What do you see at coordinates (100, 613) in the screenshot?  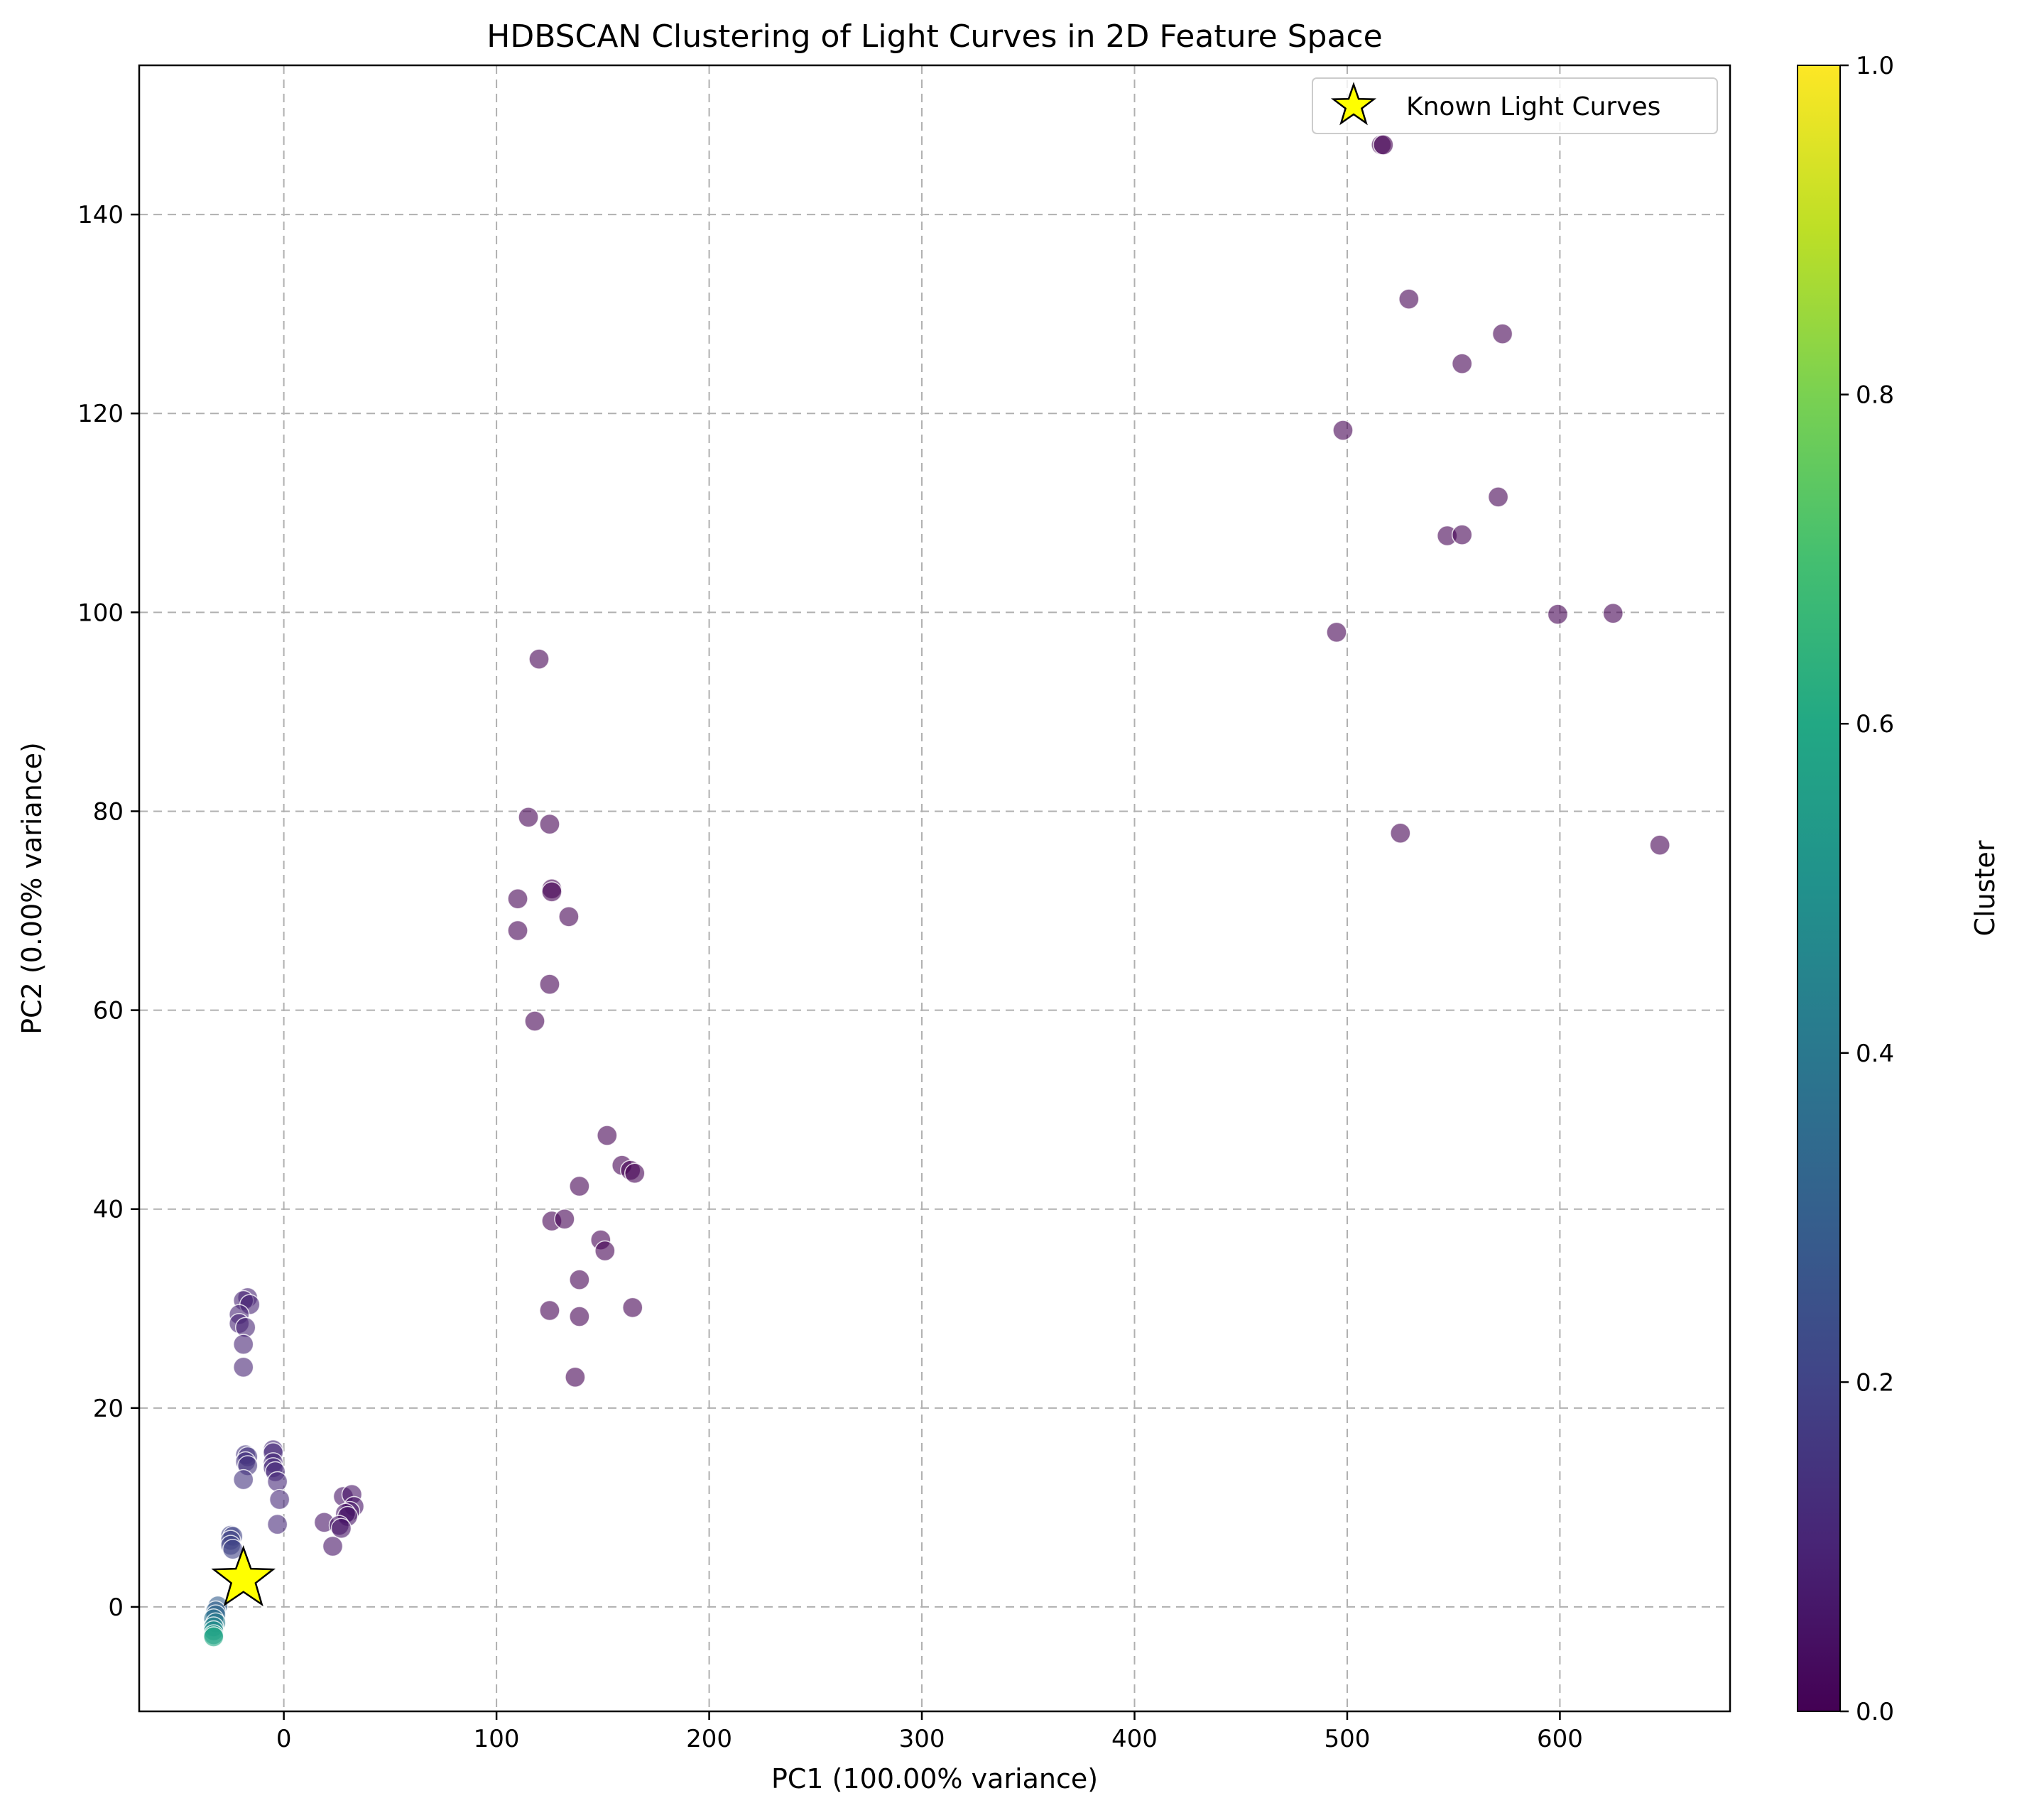 I see `y-tick-label: 100` at bounding box center [100, 613].